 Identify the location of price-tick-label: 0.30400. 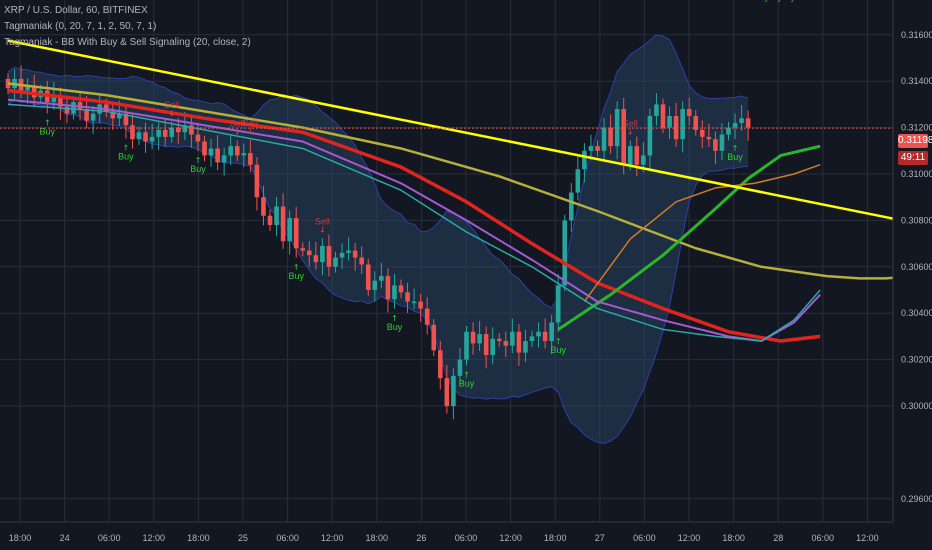
(916, 313).